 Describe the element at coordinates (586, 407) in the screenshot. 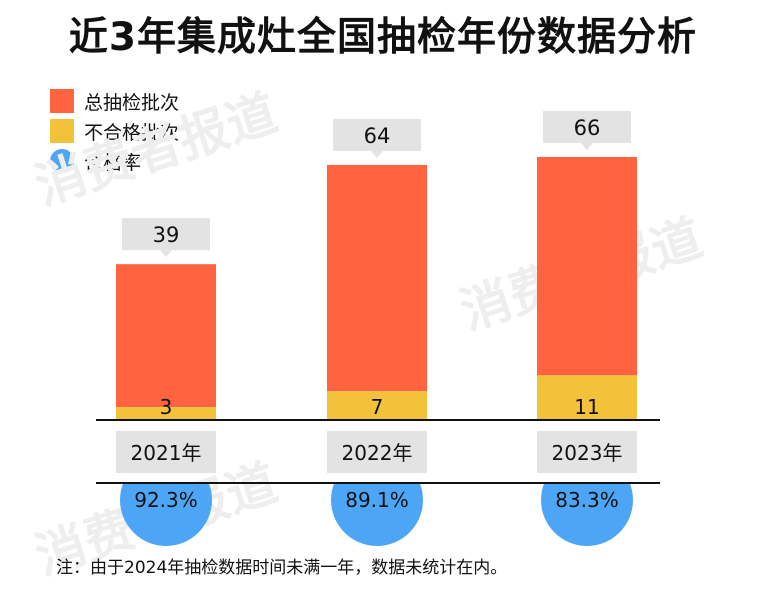

I see `failed-value-label: 11` at that location.